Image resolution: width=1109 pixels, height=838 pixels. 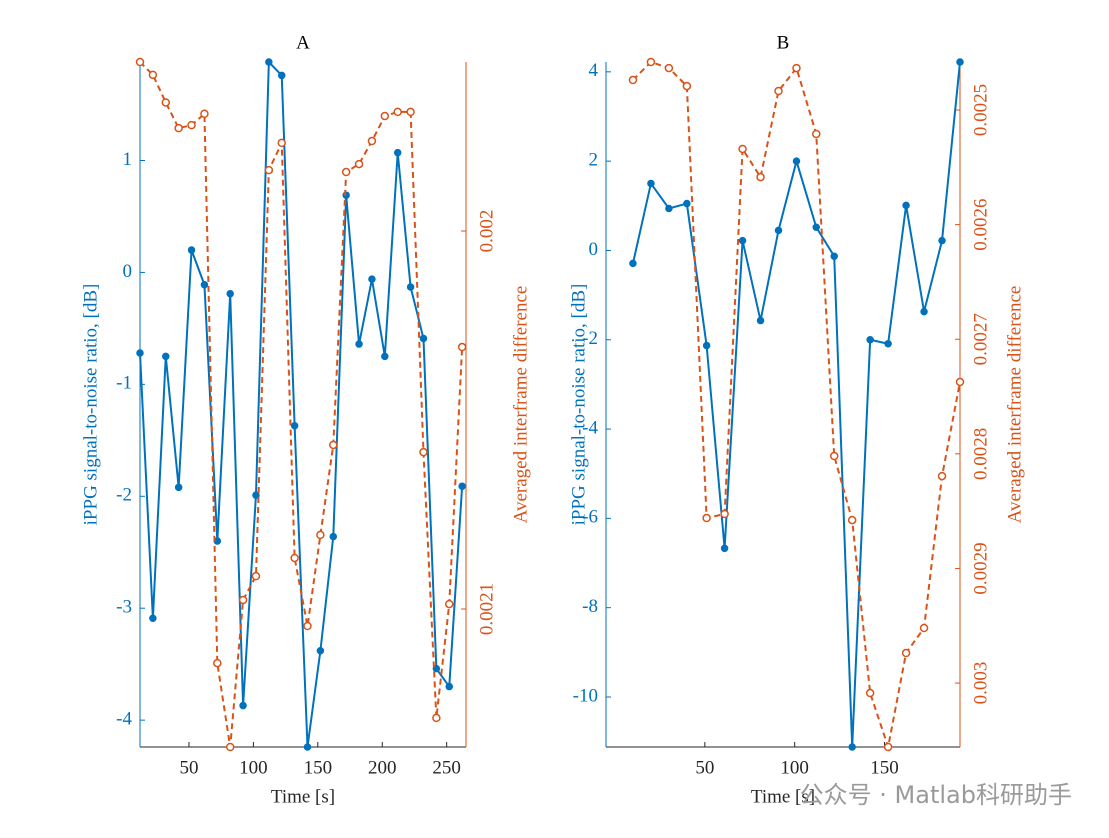 I want to click on y2-tick-label: 0.002, so click(x=486, y=231).